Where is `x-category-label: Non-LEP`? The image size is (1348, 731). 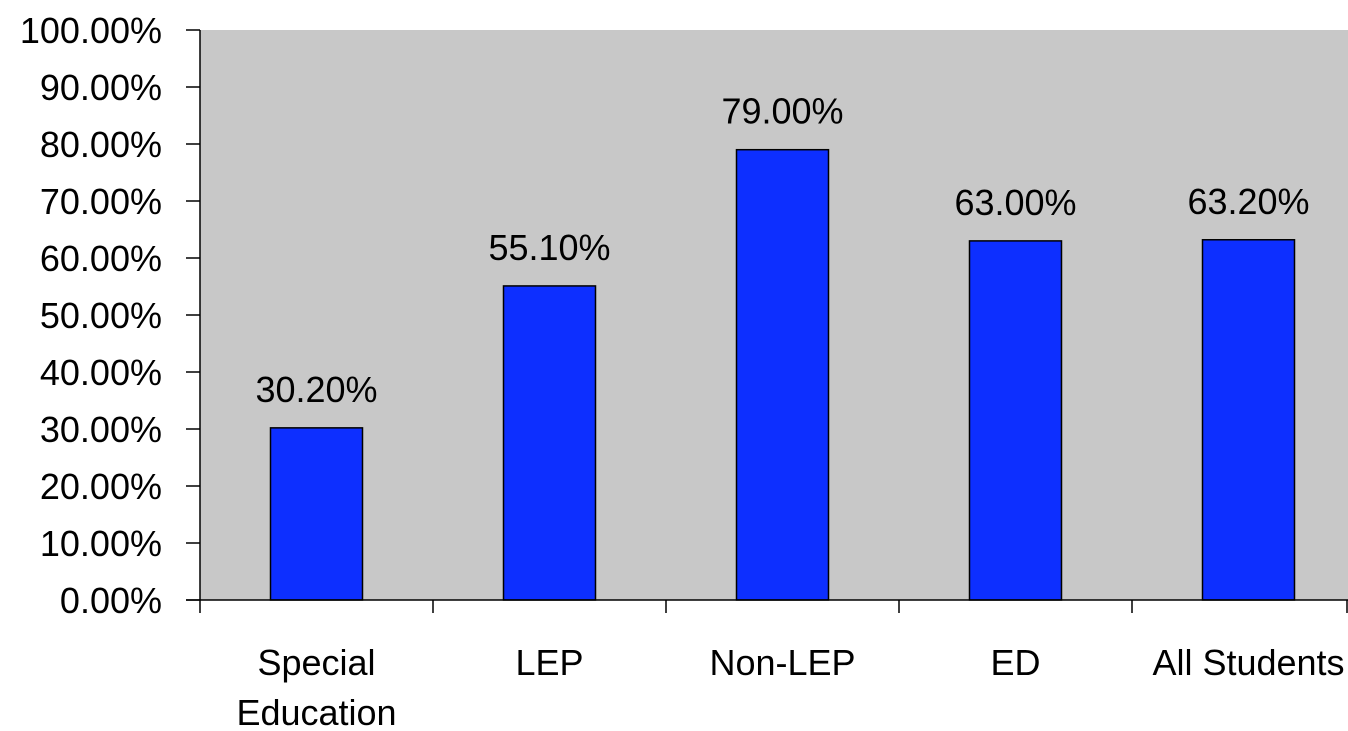
x-category-label: Non-LEP is located at coordinates (782, 662).